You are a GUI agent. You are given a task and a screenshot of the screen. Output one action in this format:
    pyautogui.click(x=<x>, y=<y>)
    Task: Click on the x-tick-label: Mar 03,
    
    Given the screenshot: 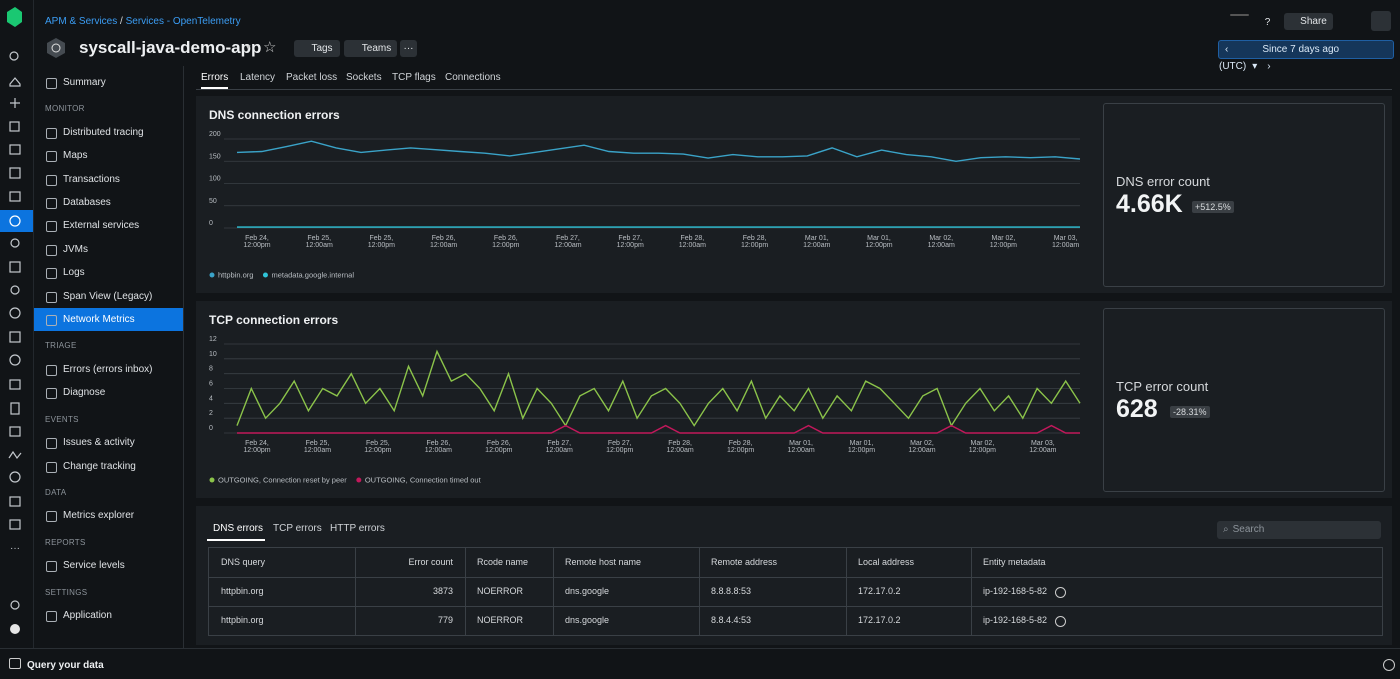 What is the action you would take?
    pyautogui.click(x=1066, y=238)
    